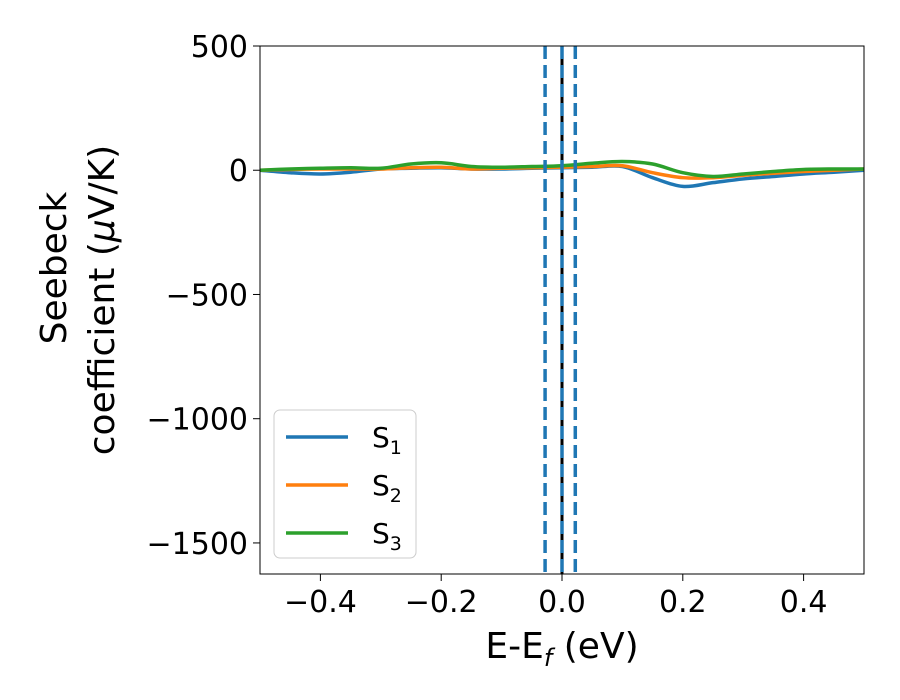  Describe the element at coordinates (54, 267) in the screenshot. I see `y-axis-label-line1: Seebeck` at that location.